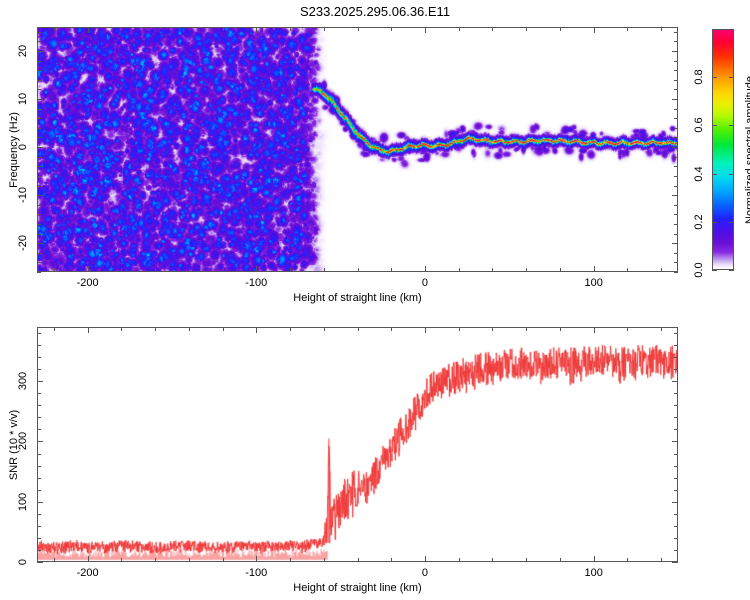 This screenshot has width=750, height=600. I want to click on colorbar-tick-label: 0.6, so click(699, 125).